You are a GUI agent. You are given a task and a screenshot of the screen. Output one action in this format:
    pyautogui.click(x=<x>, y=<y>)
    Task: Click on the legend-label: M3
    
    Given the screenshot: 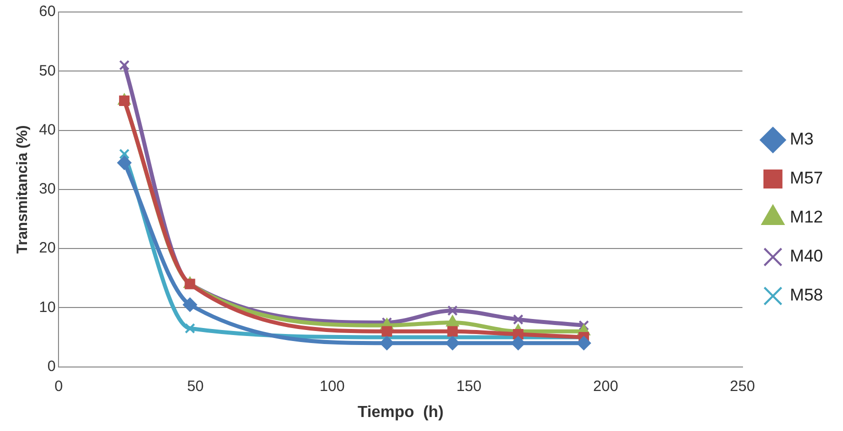 What is the action you would take?
    pyautogui.click(x=802, y=139)
    